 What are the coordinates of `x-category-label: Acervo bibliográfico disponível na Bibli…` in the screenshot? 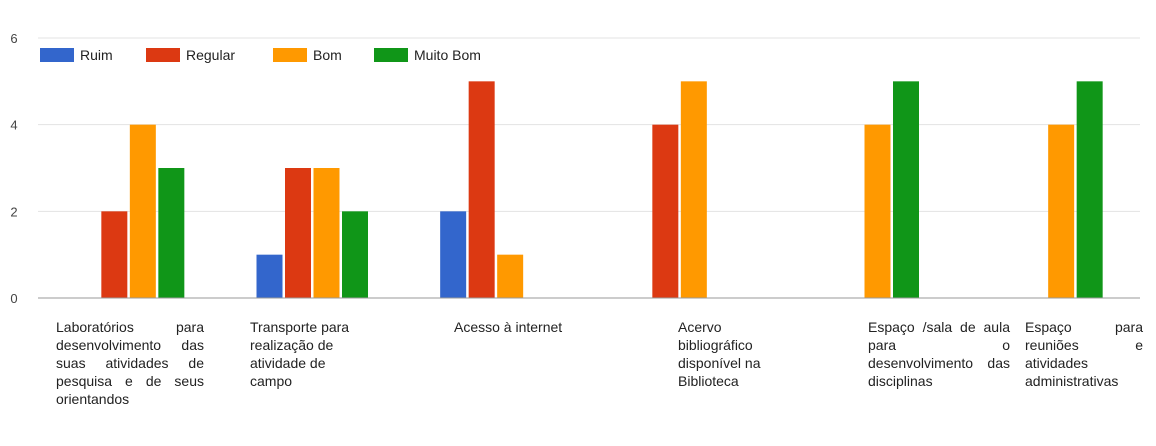 It's located at (719, 354).